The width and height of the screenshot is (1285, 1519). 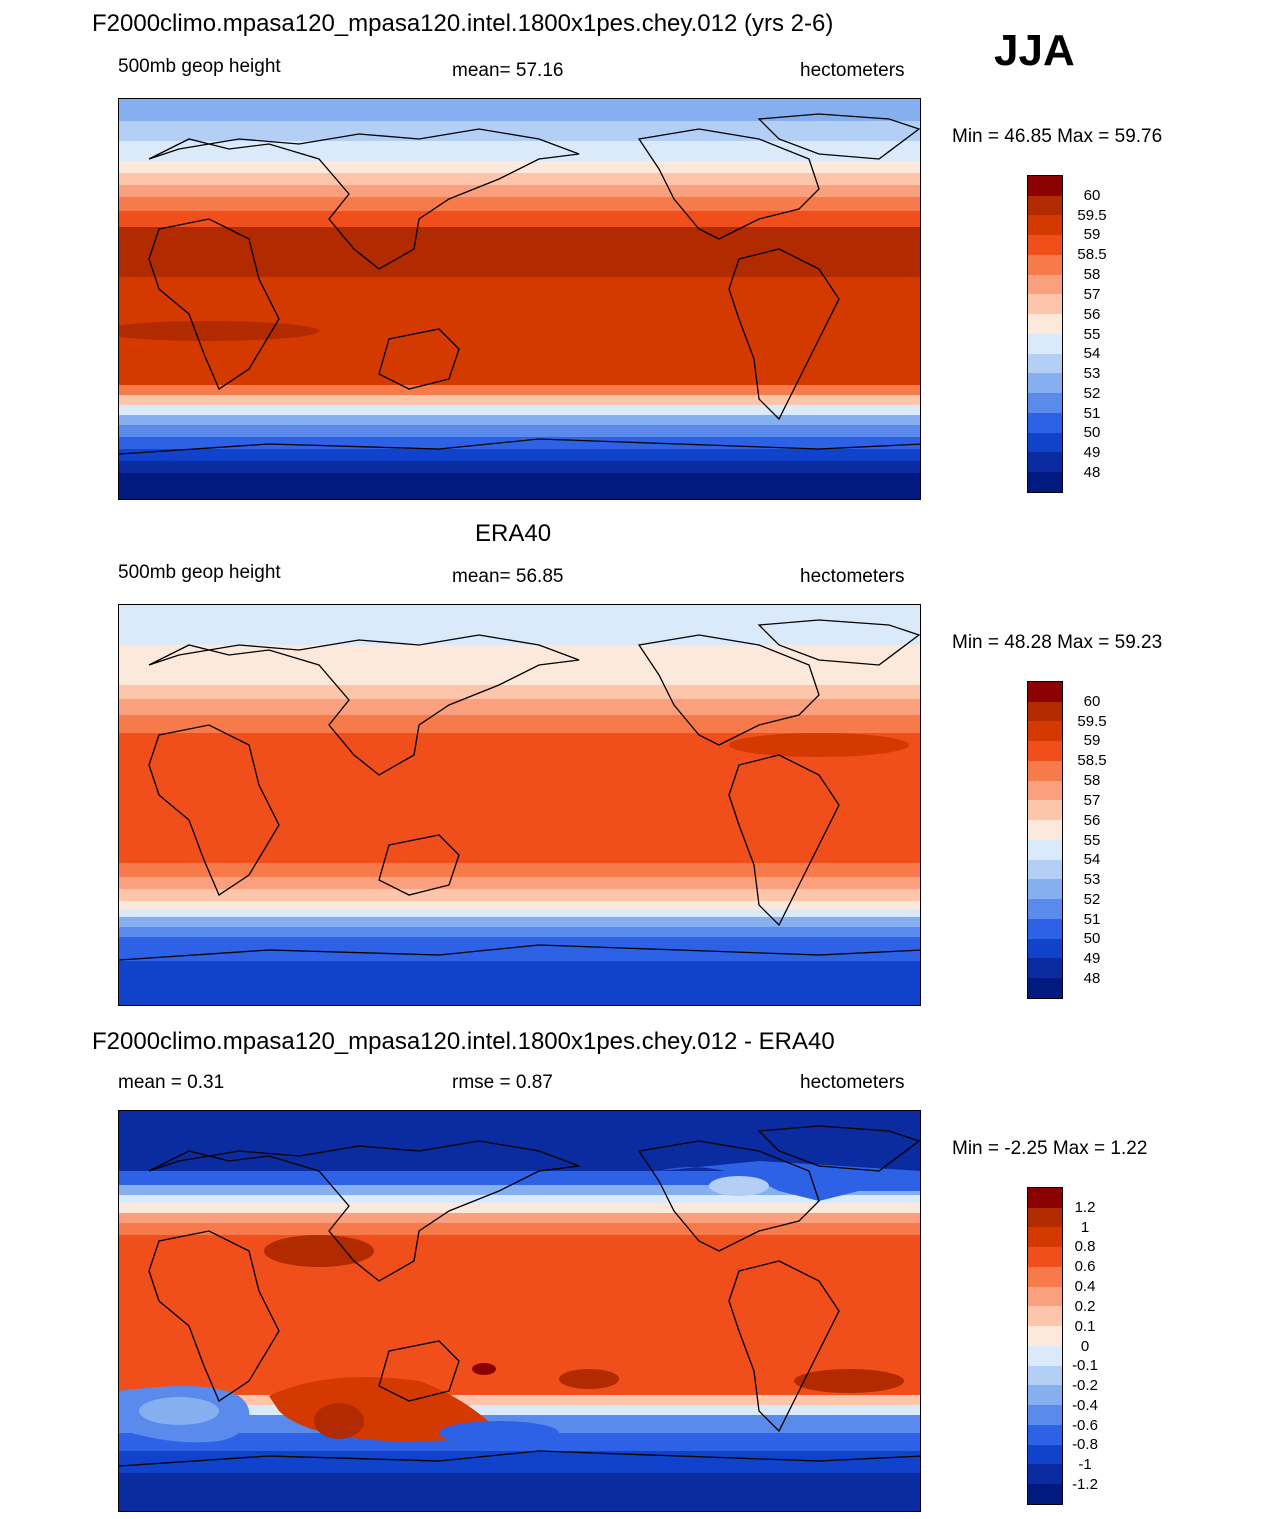 What do you see at coordinates (508, 70) in the screenshot?
I see `panel1-mean: mean= 57.16` at bounding box center [508, 70].